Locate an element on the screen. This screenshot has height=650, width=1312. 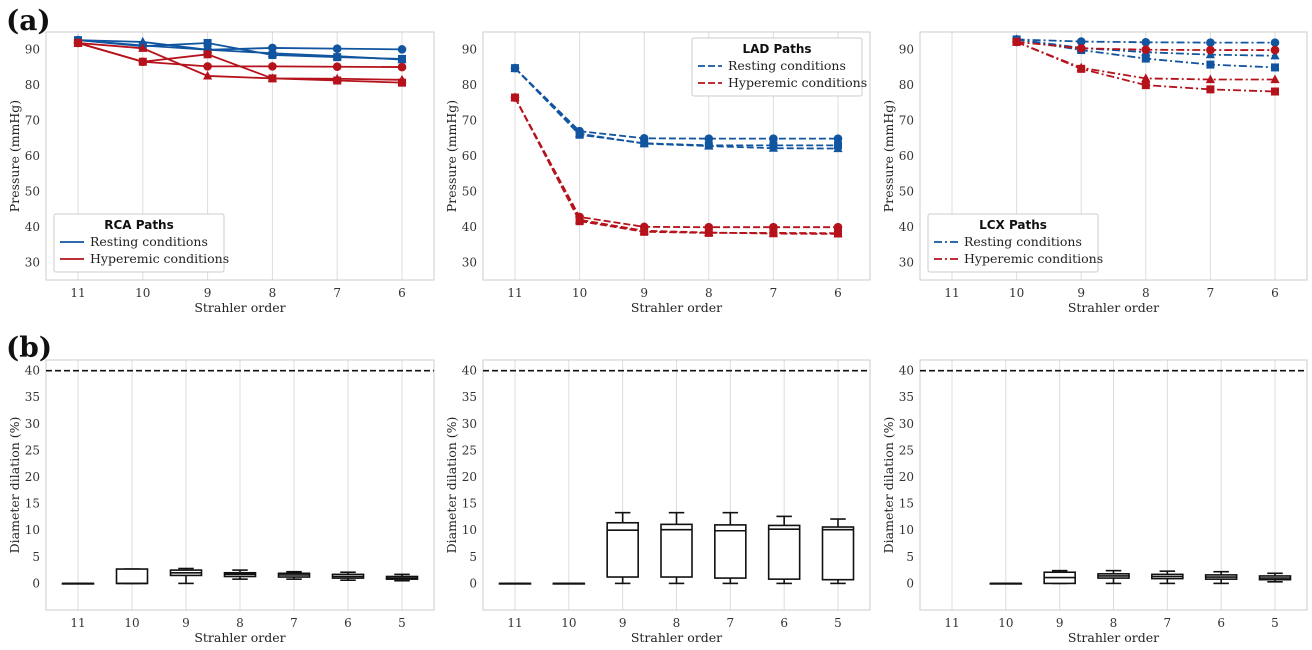
data-point-square is located at coordinates (1210, 89).